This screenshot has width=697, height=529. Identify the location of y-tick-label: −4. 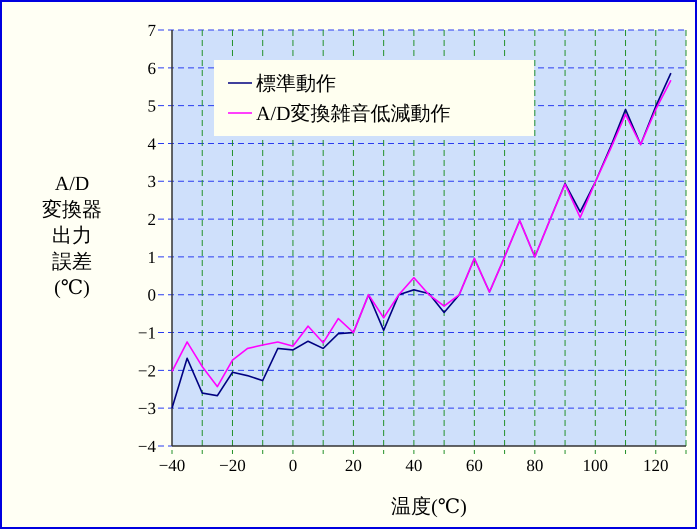
(147, 446).